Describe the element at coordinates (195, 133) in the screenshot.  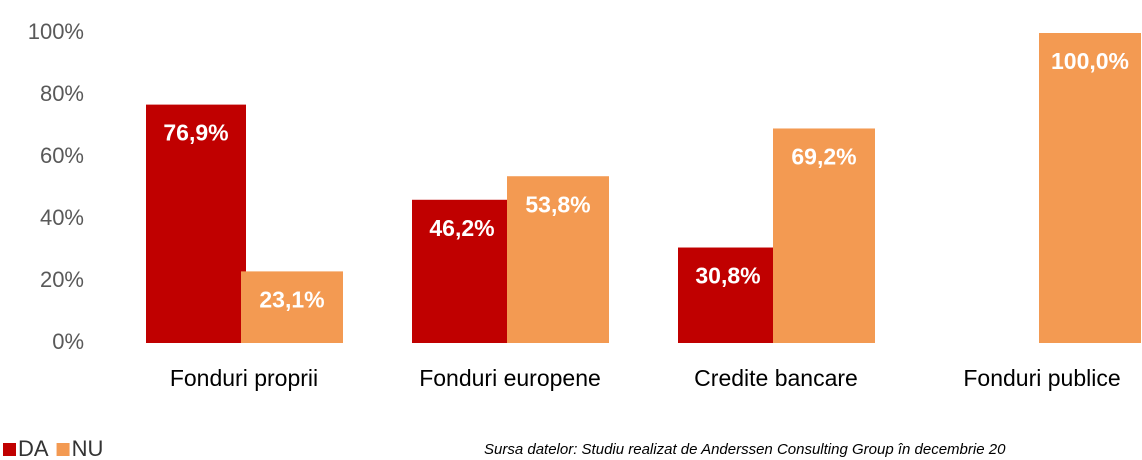
I see `value-label: 76,9%` at that location.